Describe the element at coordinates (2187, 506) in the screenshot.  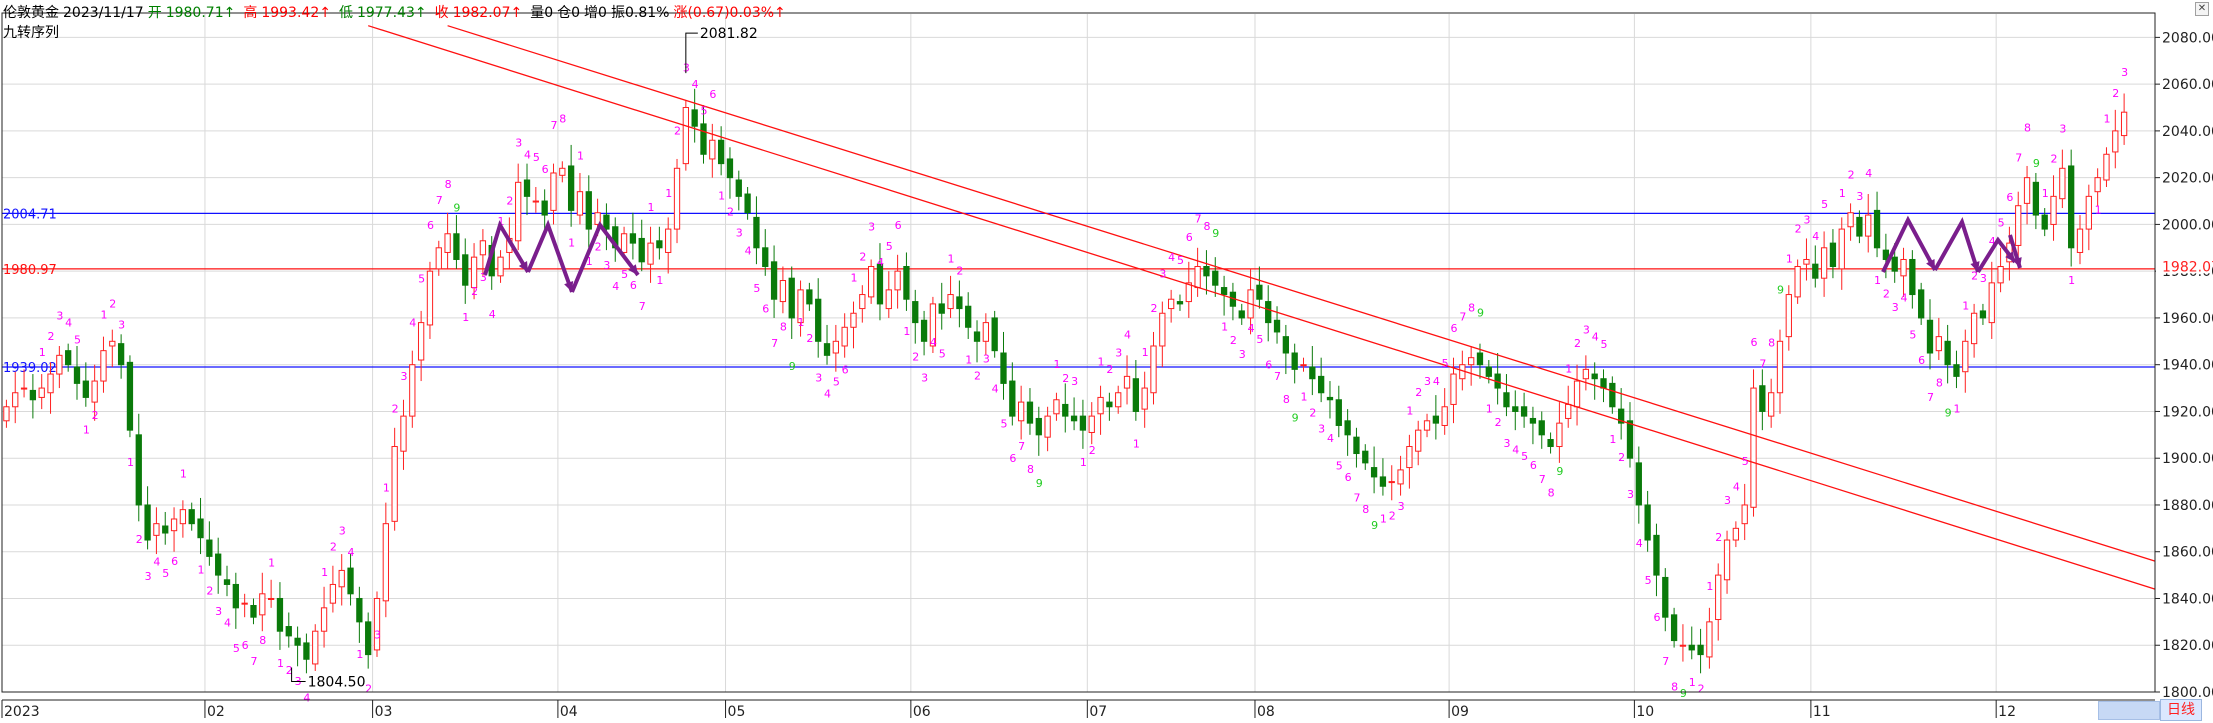
I see `y-tick-label: 1880.00` at that location.